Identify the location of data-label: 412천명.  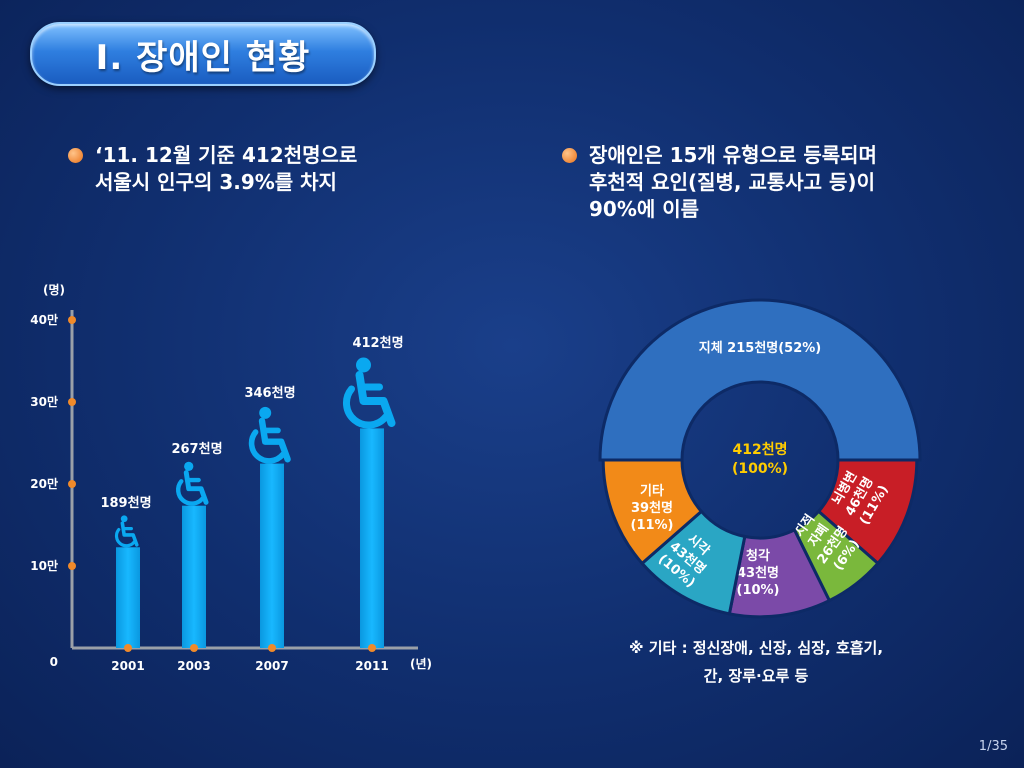
(377, 343).